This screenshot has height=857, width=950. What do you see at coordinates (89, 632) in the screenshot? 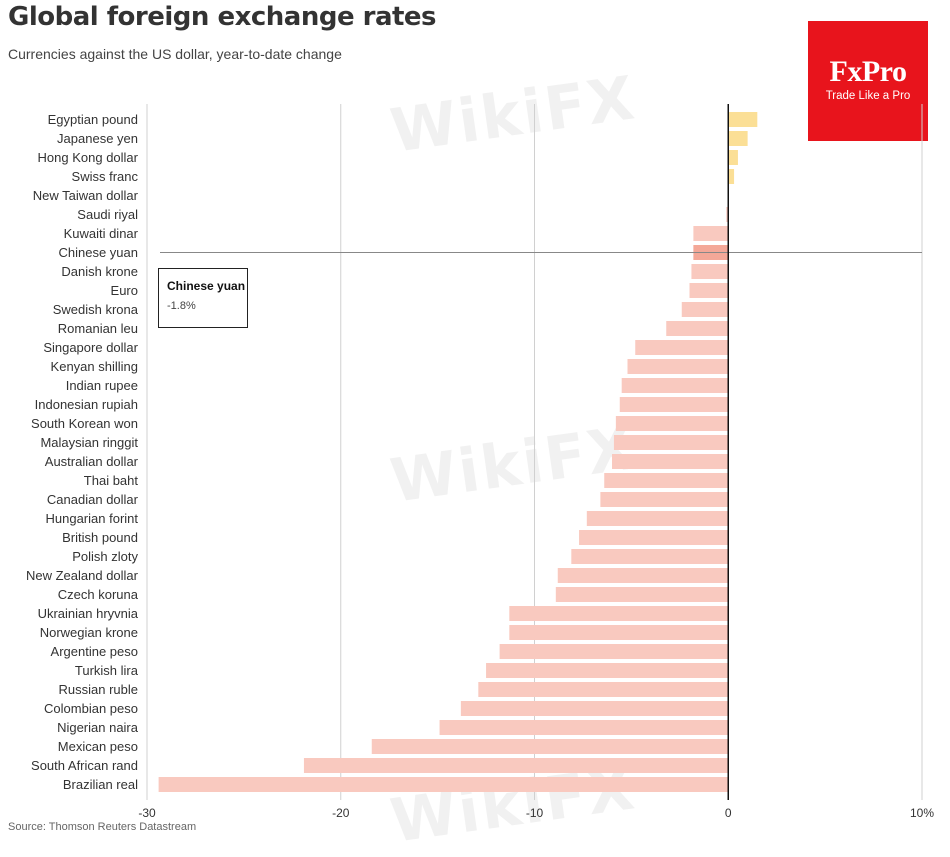
I see `category-label: Norwegian krone` at bounding box center [89, 632].